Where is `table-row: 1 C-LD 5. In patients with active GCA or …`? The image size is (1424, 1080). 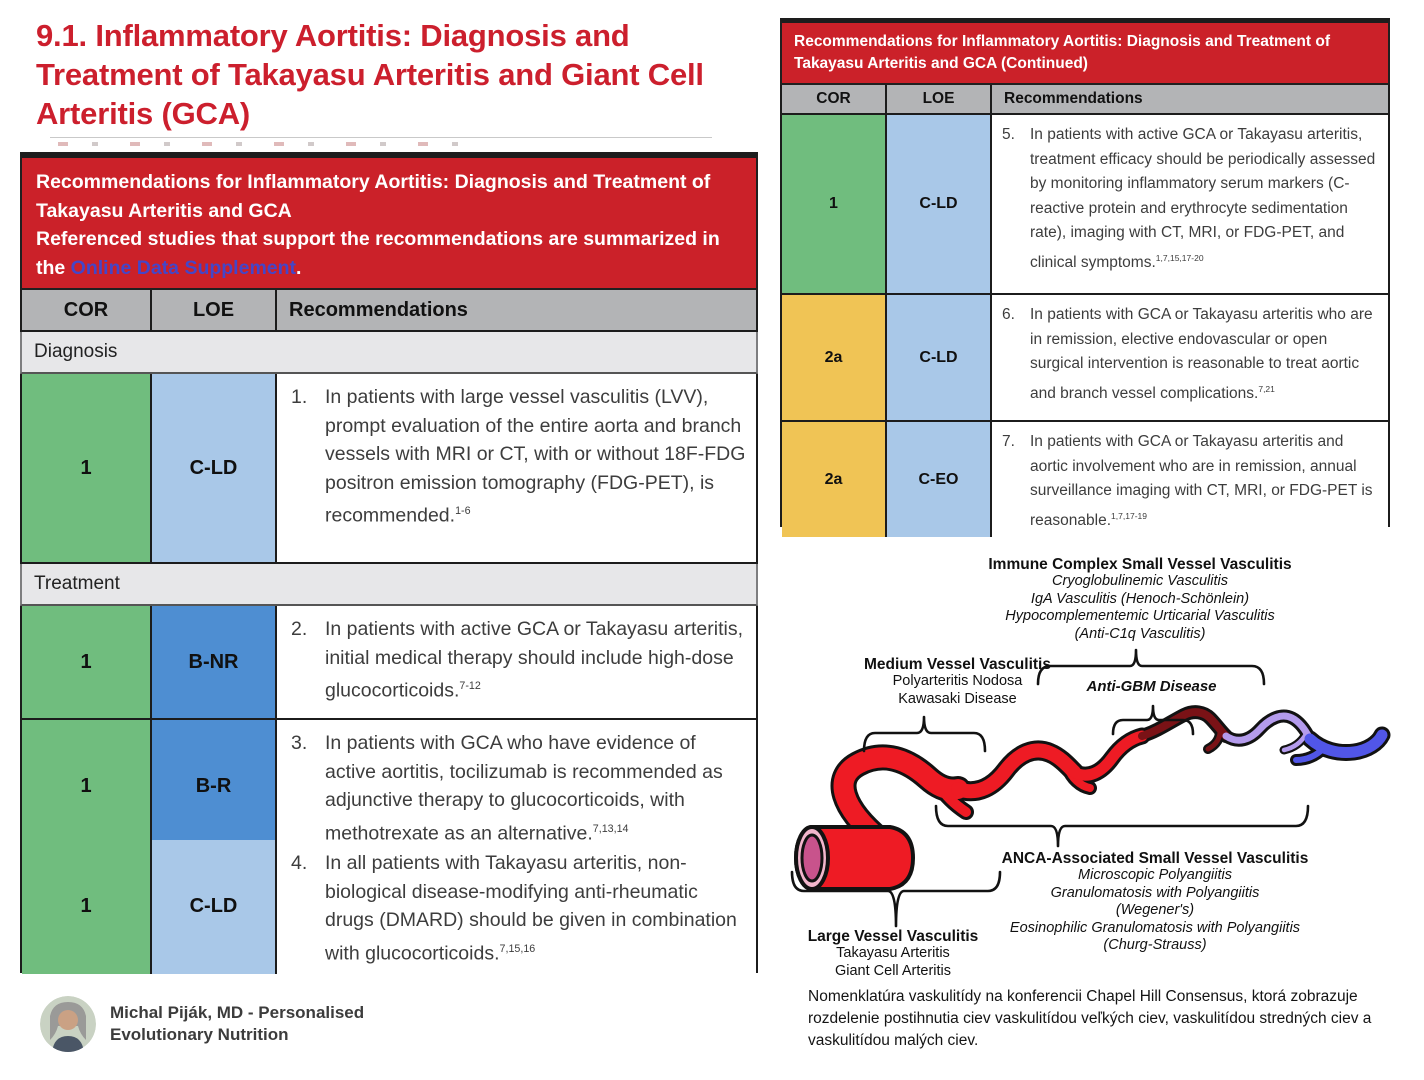
table-row: 1 C-LD 5. In patients with active GCA or … is located at coordinates (1085, 205).